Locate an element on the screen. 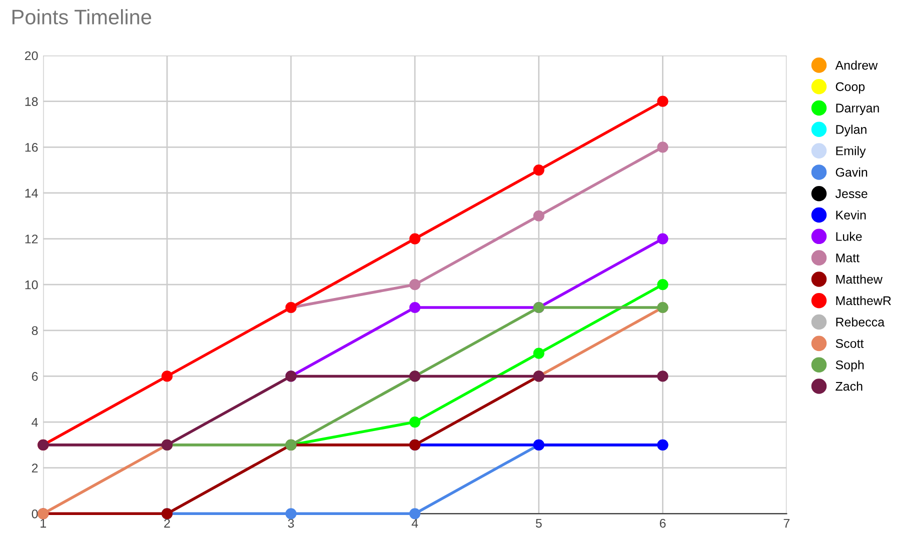 This screenshot has height=539, width=899. legend-label: Andrew is located at coordinates (856, 65).